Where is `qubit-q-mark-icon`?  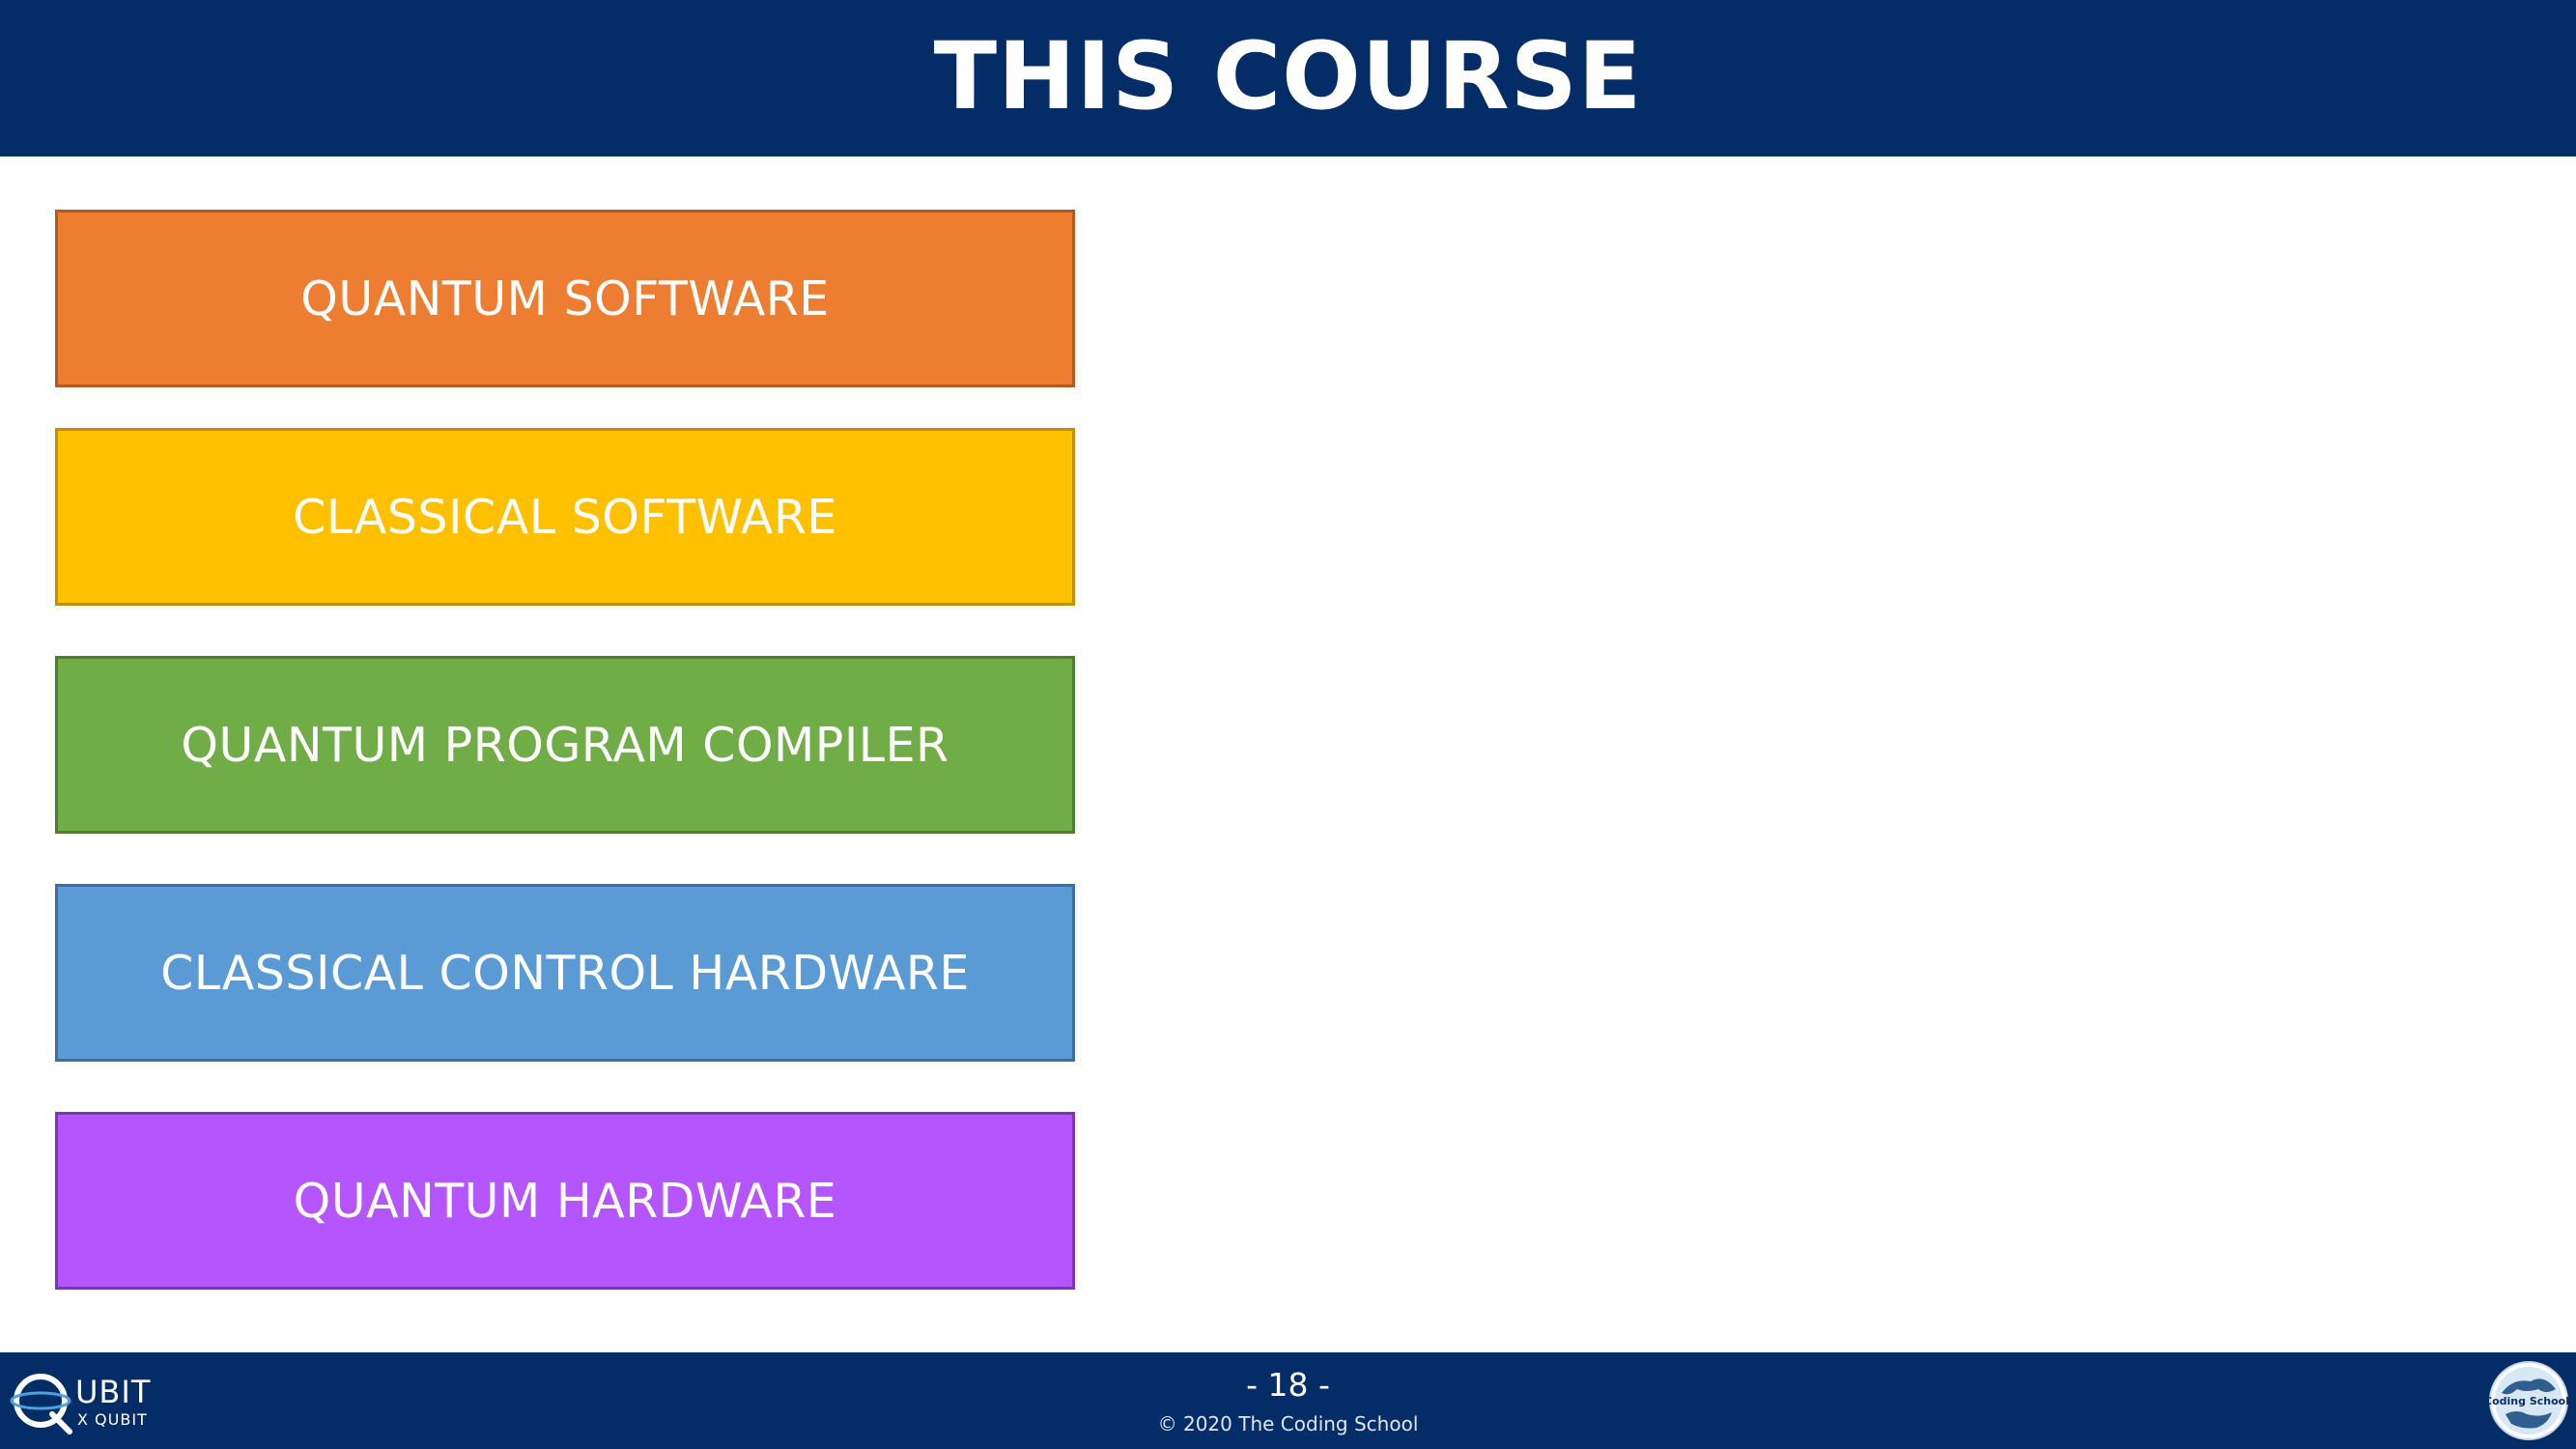 qubit-q-mark-icon is located at coordinates (41, 1404).